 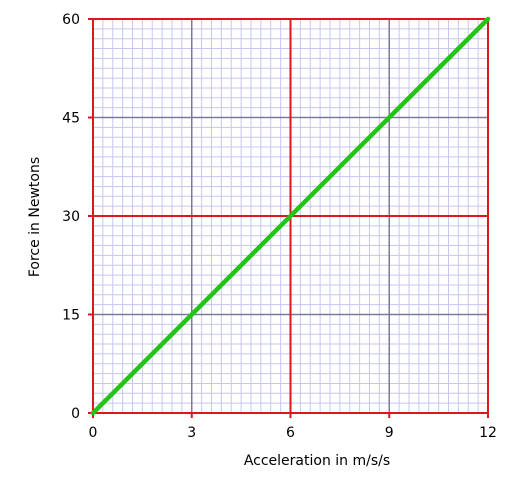 What do you see at coordinates (290, 433) in the screenshot?
I see `x-tick-label: 6` at bounding box center [290, 433].